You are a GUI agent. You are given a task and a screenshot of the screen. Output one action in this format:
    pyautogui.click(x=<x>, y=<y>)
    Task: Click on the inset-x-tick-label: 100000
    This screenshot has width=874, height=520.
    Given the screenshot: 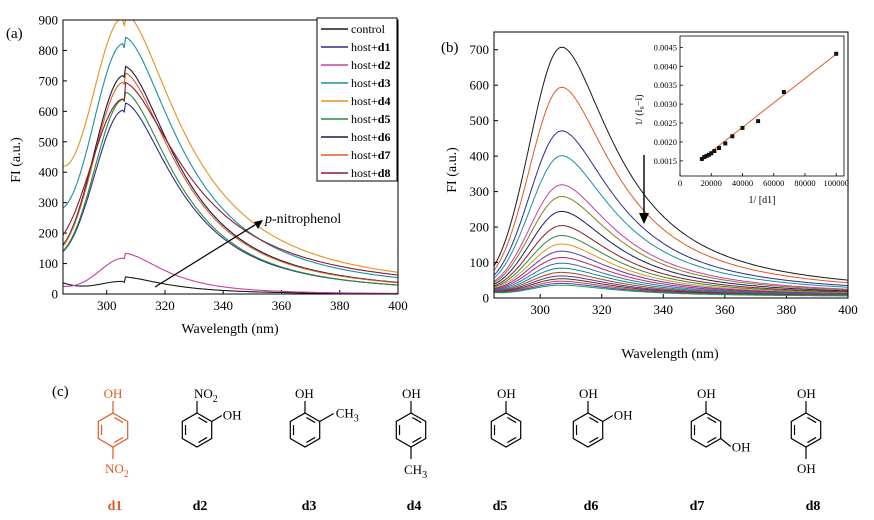 What is the action you would take?
    pyautogui.click(x=836, y=183)
    